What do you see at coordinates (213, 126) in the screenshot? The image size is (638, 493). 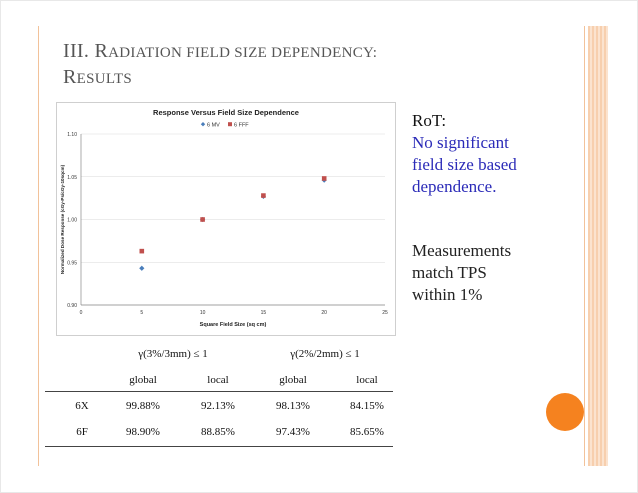 I see `legend-label-0: 6 MV` at bounding box center [213, 126].